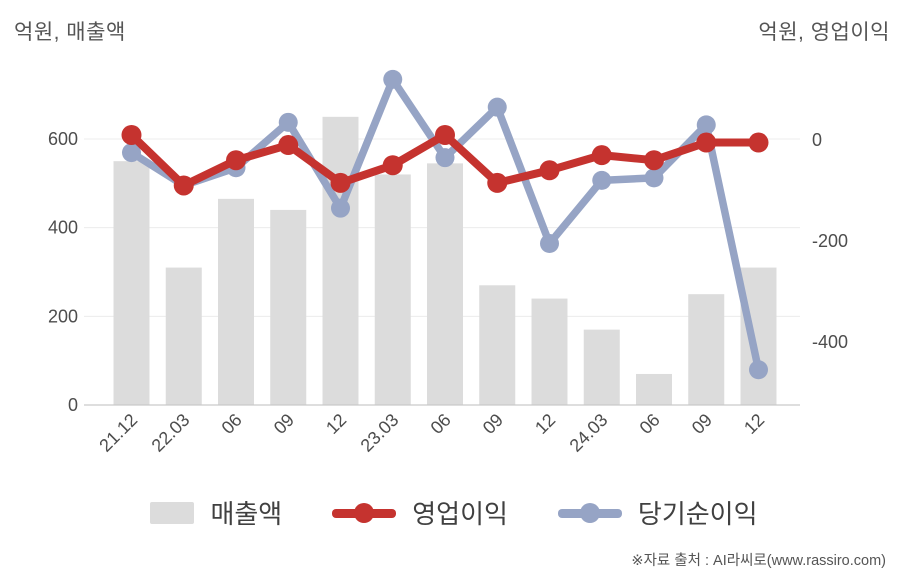  I want to click on chart-legend: 매출액 영업이익 당기순이익, so click(454, 512).